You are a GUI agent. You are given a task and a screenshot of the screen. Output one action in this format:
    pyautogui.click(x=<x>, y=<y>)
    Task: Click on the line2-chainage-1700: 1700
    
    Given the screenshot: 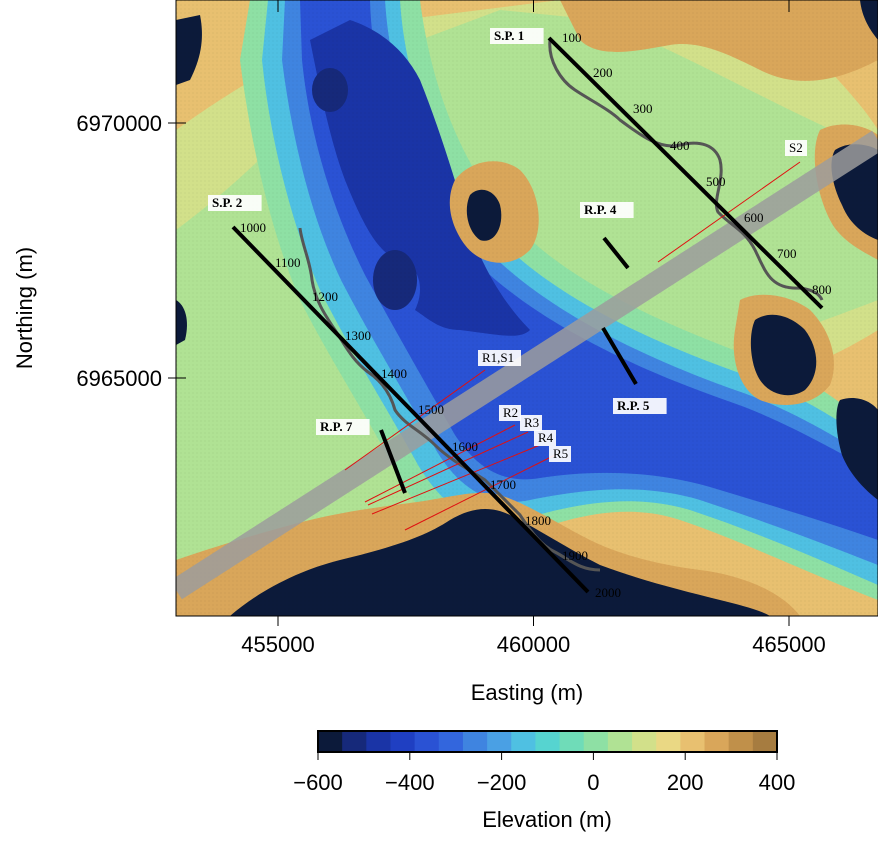 What is the action you would take?
    pyautogui.click(x=503, y=484)
    